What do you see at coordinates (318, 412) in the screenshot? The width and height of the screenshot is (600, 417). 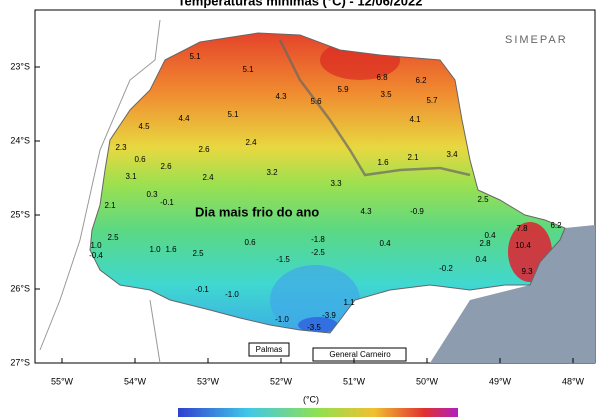 I see `colorbar` at bounding box center [318, 412].